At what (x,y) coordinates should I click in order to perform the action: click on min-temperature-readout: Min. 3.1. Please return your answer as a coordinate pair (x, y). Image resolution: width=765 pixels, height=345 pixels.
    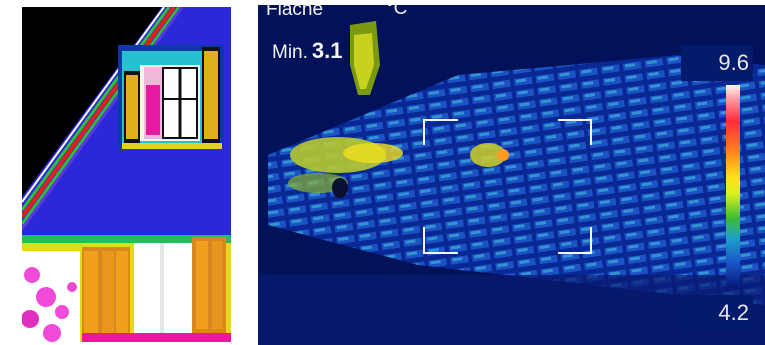
    Looking at the image, I should click on (307, 51).